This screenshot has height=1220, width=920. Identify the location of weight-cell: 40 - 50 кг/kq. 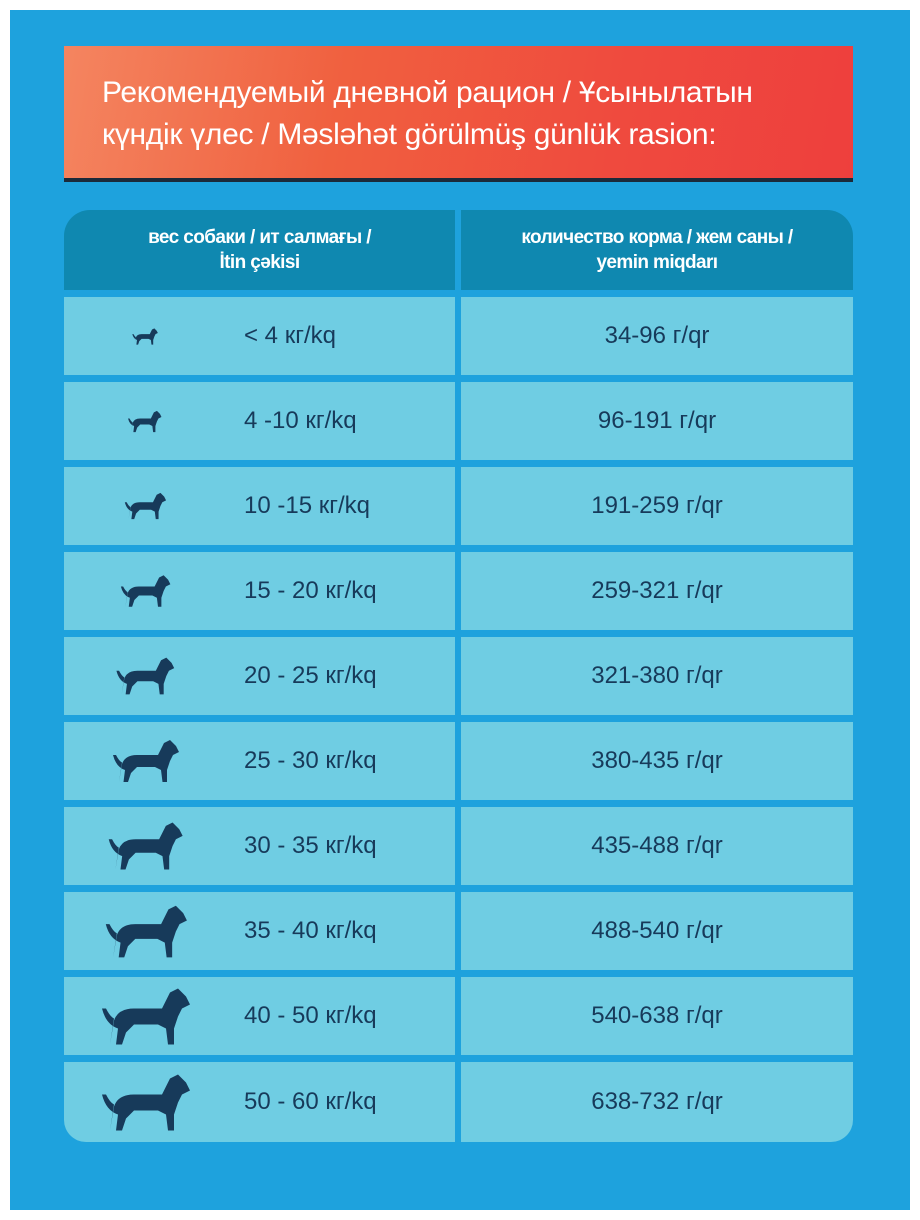
(259, 1016).